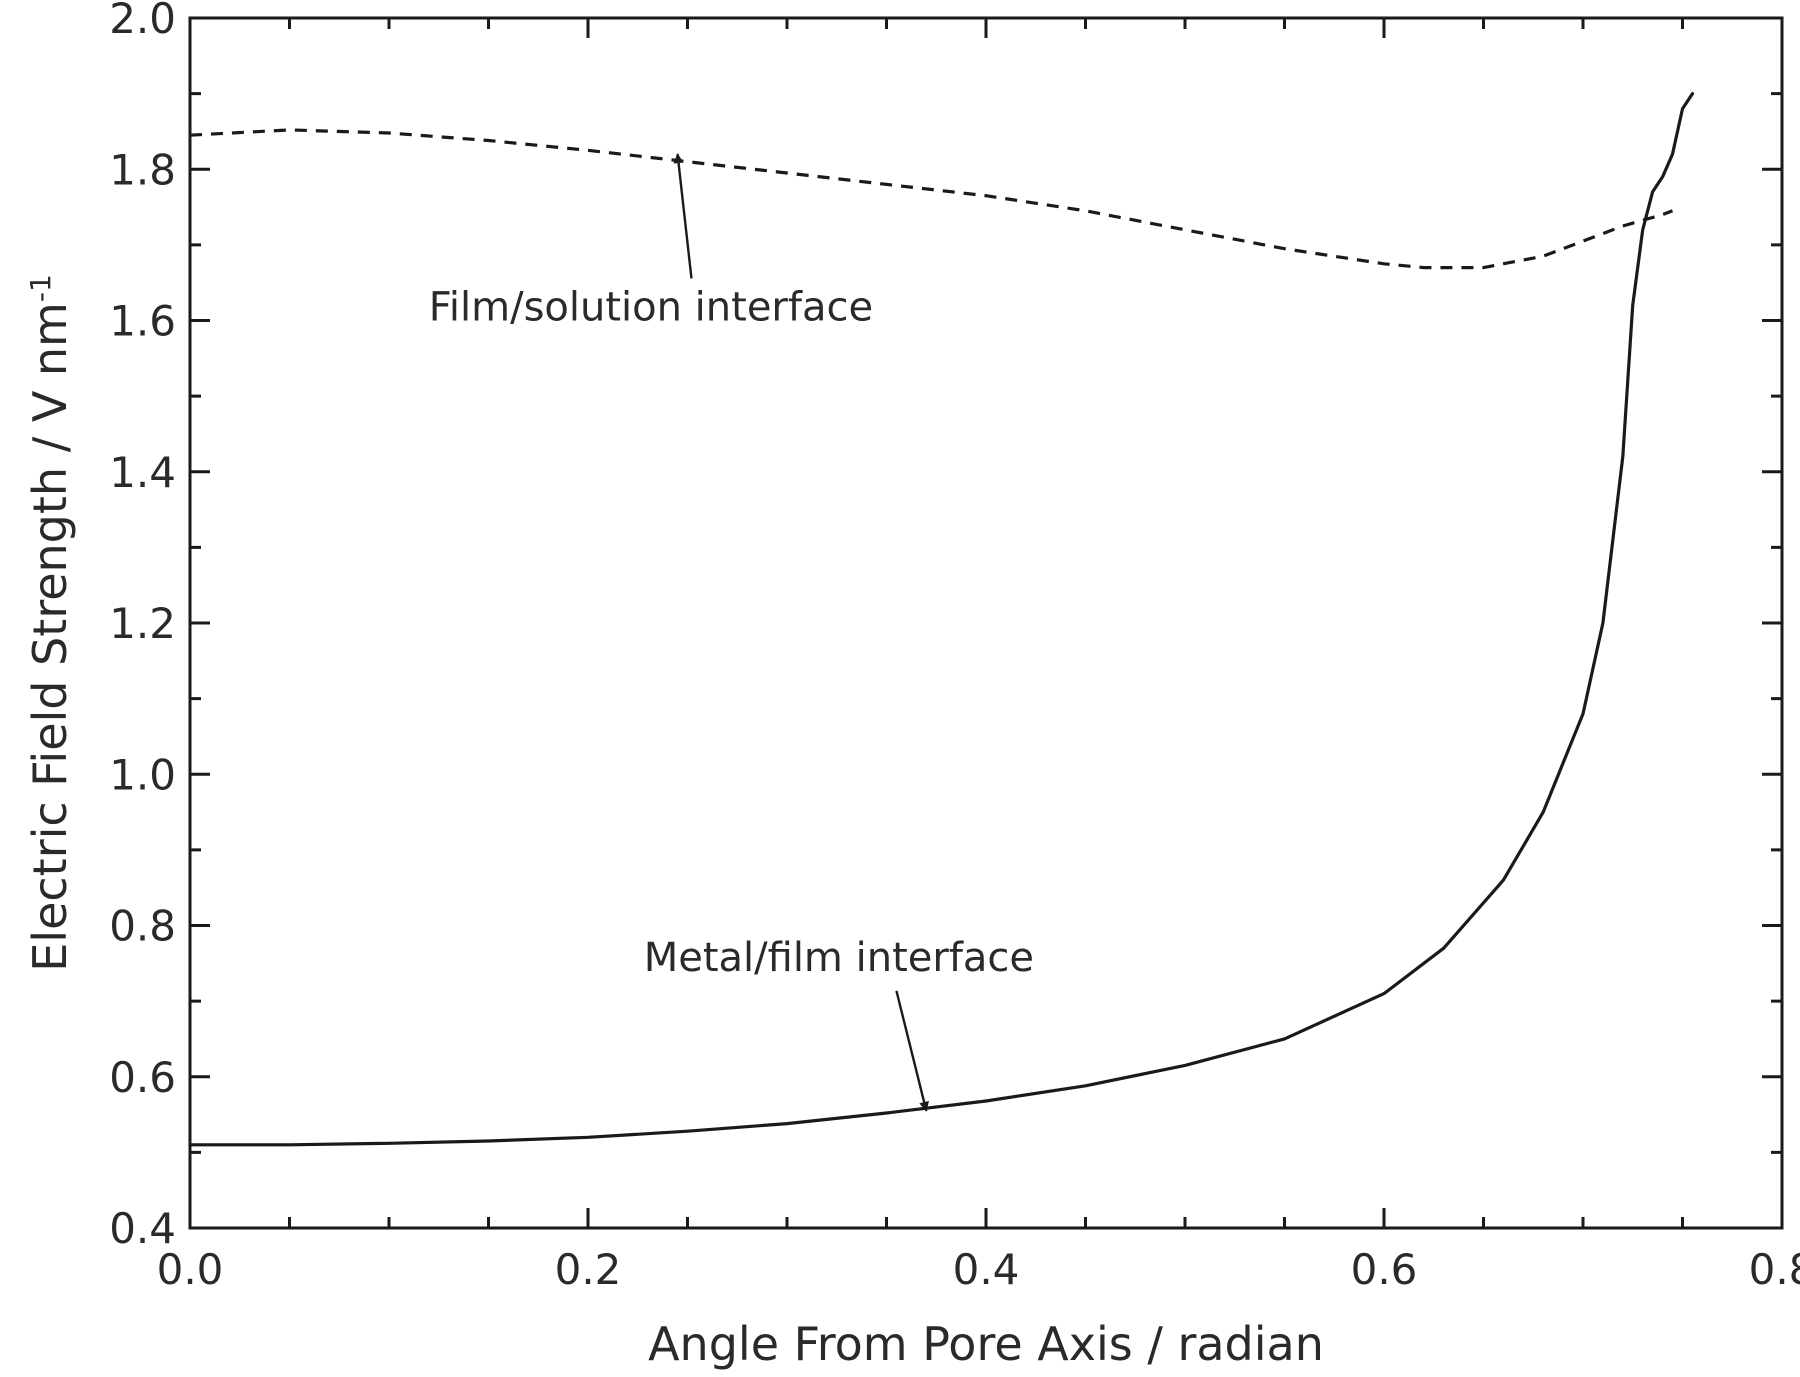 The height and width of the screenshot is (1377, 1800). What do you see at coordinates (142, 623) in the screenshot?
I see `y-tick-label: 1.2` at bounding box center [142, 623].